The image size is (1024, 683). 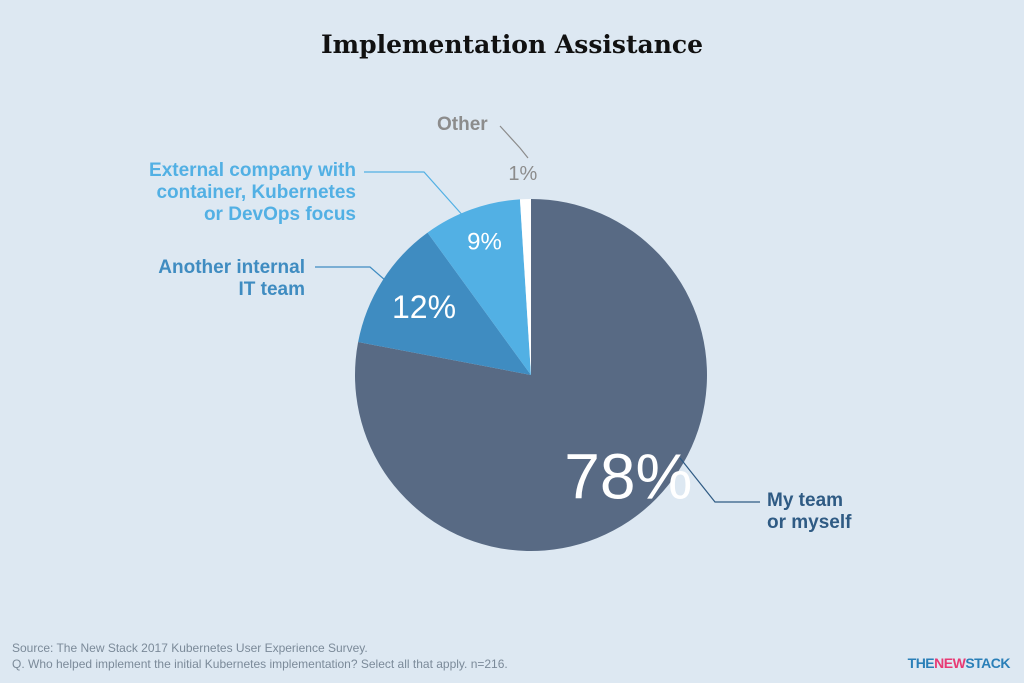 I want to click on label-my-team-line-2: or myself, so click(x=809, y=522).